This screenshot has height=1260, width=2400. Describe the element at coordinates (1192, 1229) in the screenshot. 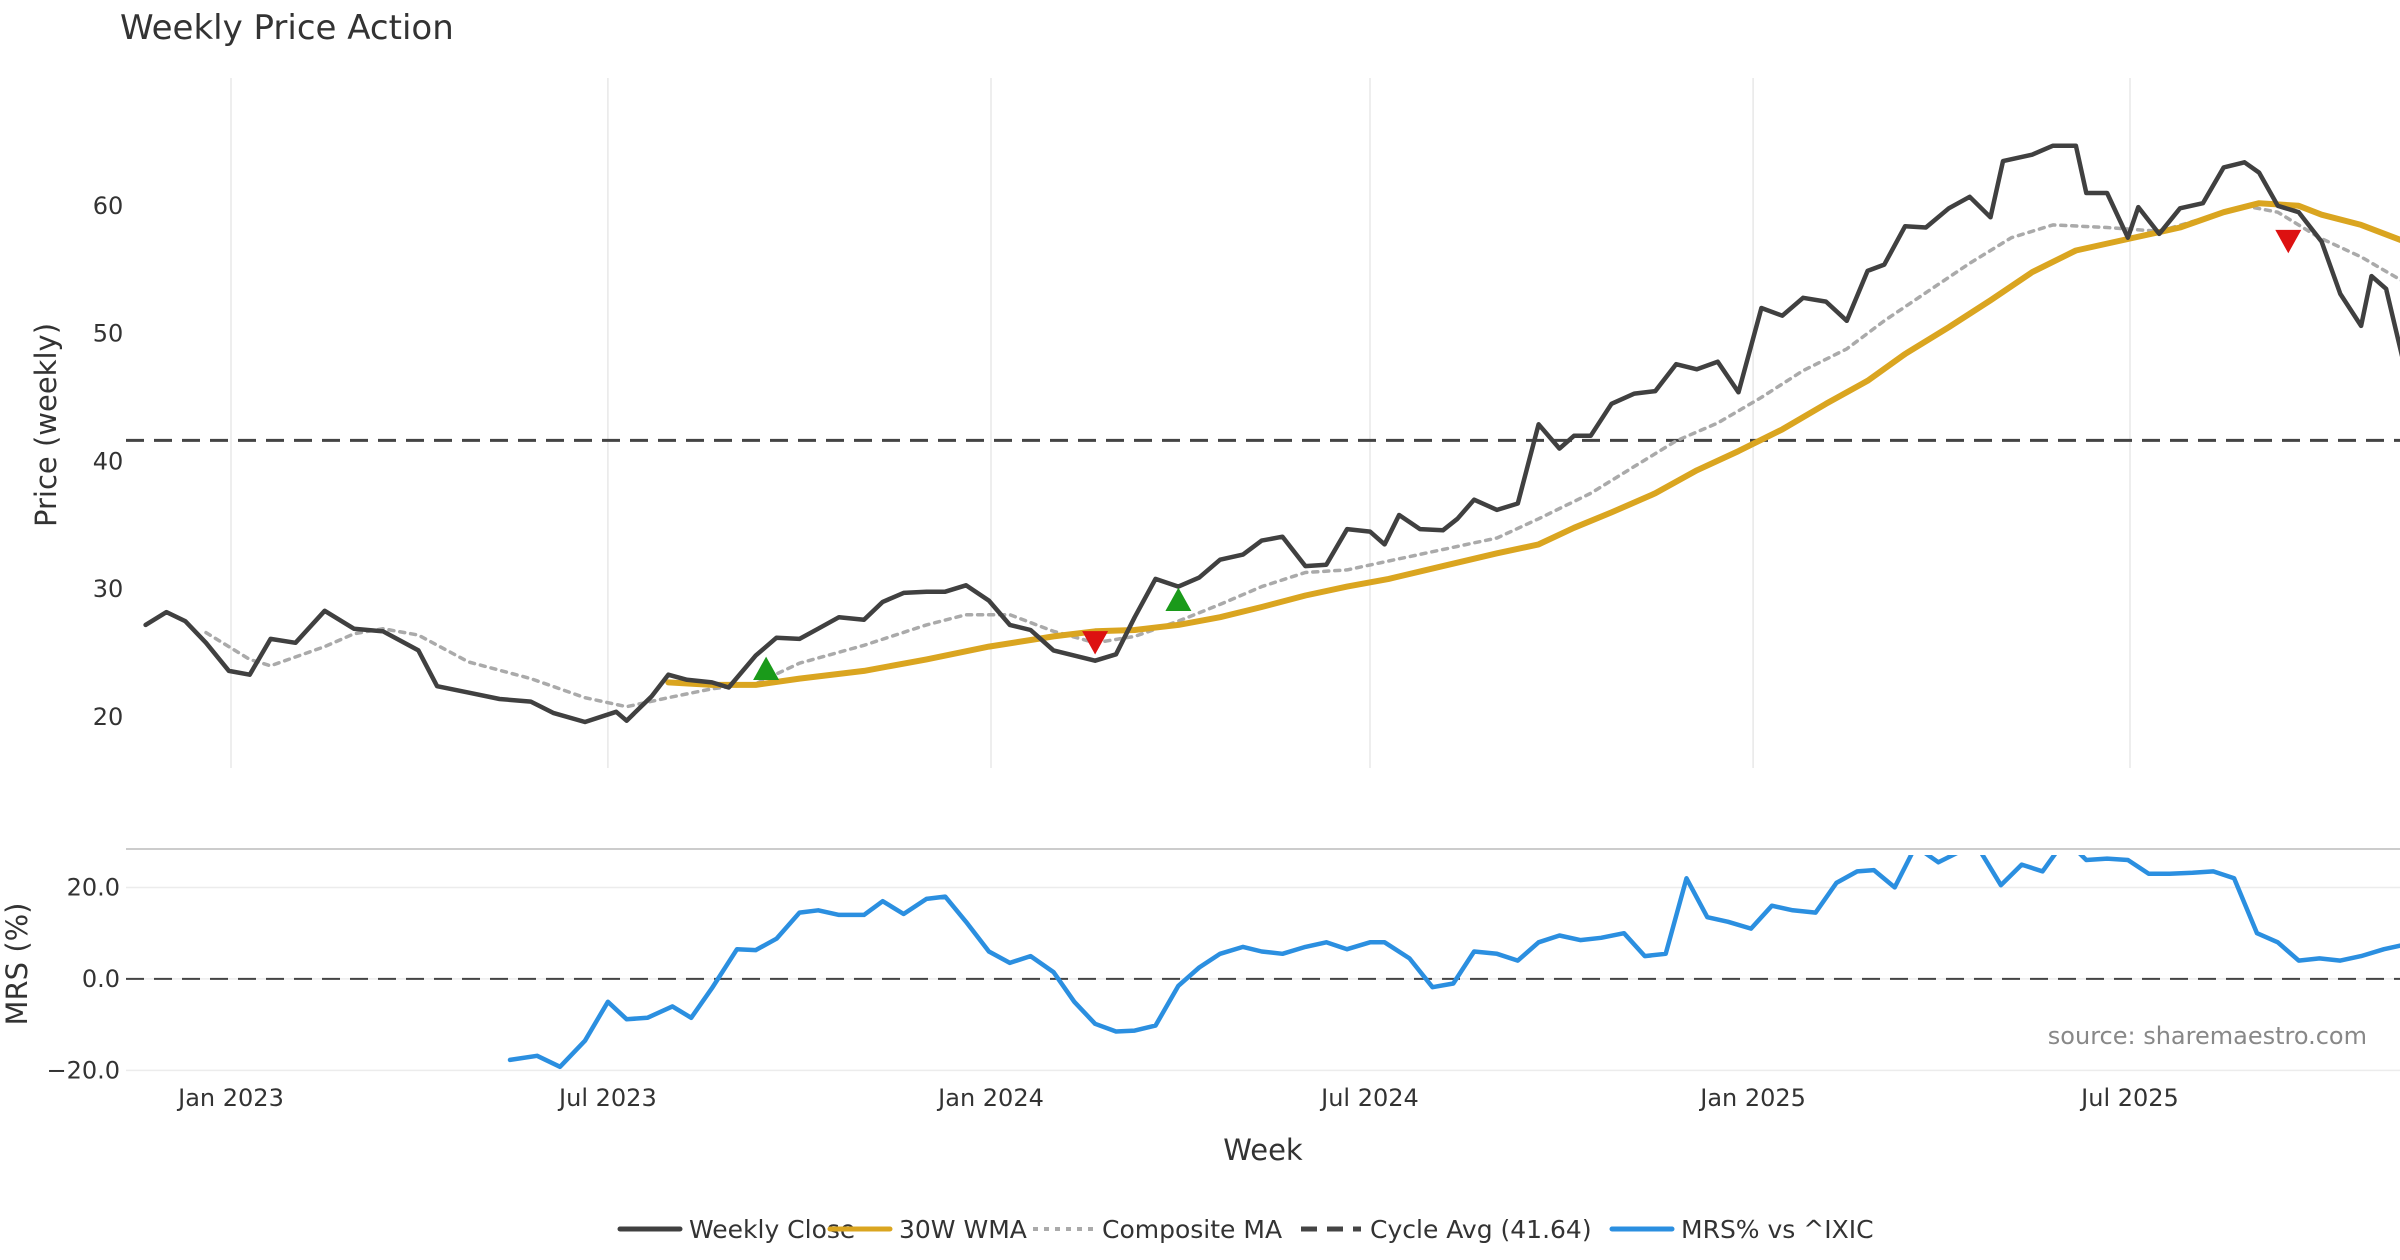

I see `legend-label: Composite MA` at that location.